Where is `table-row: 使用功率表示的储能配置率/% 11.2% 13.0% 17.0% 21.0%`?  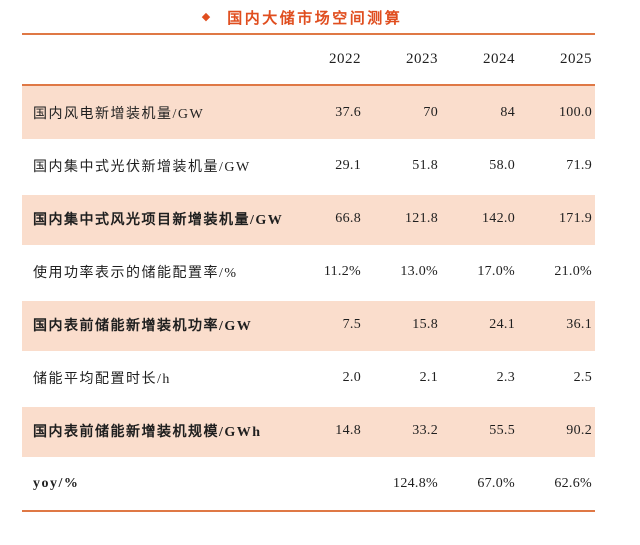 table-row: 使用功率表示的储能配置率/% 11.2% 13.0% 17.0% 21.0% is located at coordinates (308, 271).